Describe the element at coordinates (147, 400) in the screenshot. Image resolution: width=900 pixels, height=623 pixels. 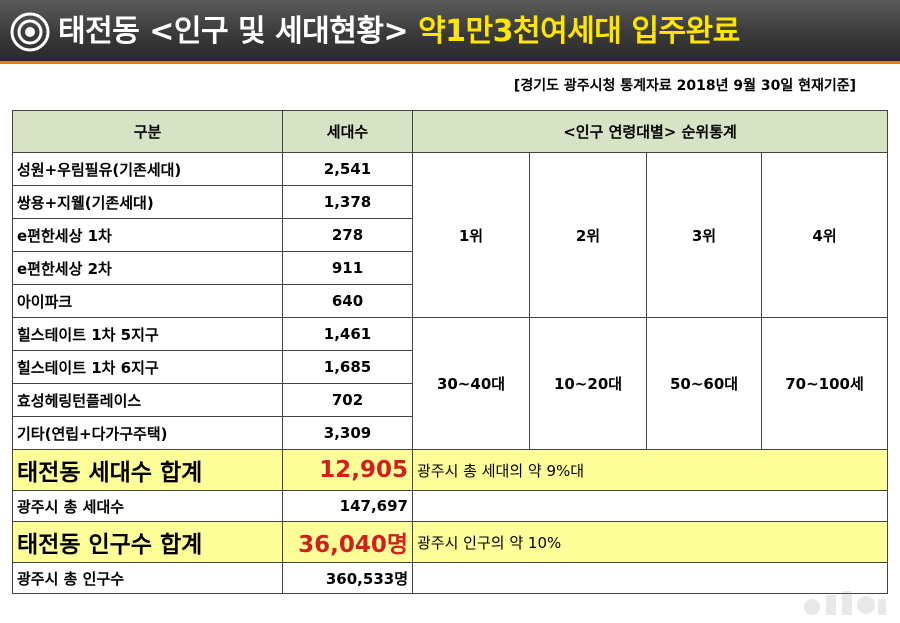
I see `complex-name: 효성헤링턴플레이스` at that location.